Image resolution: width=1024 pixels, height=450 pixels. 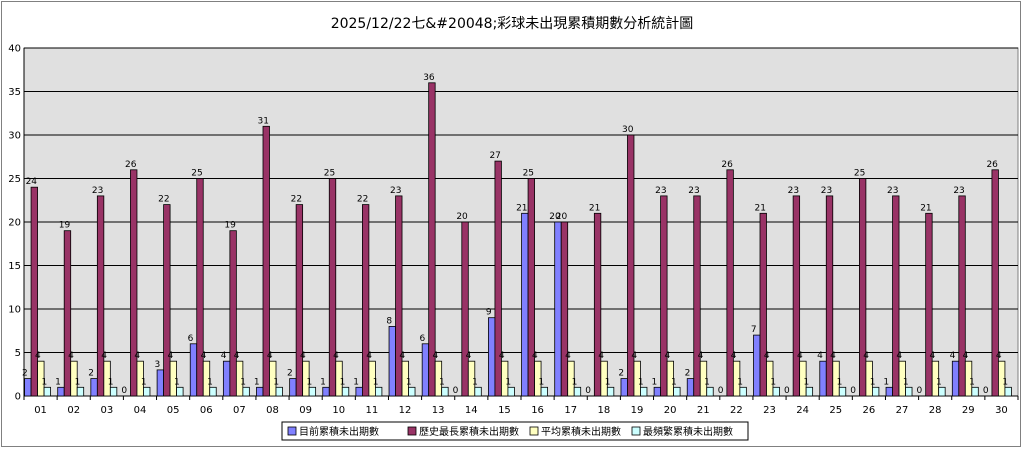 I want to click on y-tick-label: 20, so click(x=14, y=223).